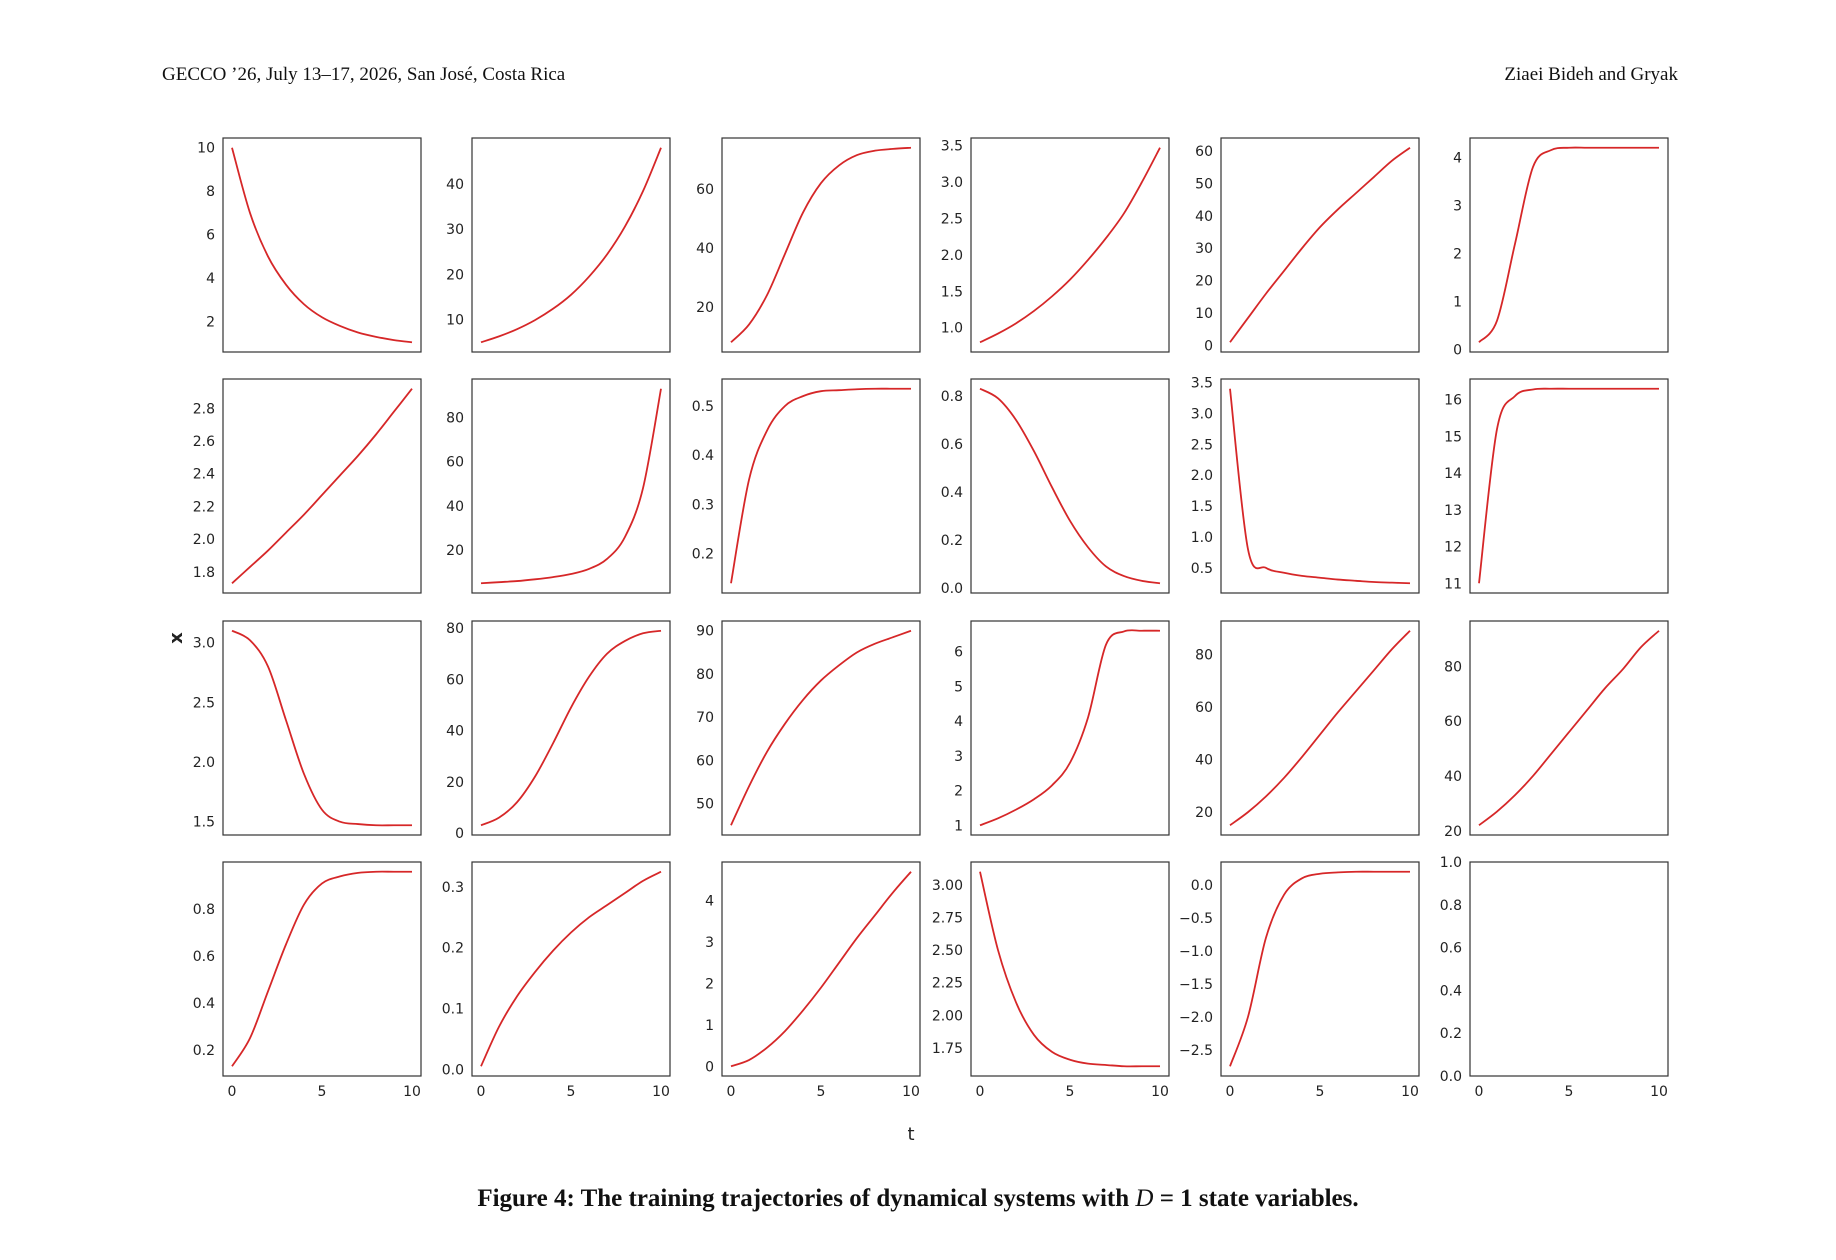  What do you see at coordinates (1307, 246) in the screenshot?
I see `subplot-5: 0 10 20 30 40 50 60` at bounding box center [1307, 246].